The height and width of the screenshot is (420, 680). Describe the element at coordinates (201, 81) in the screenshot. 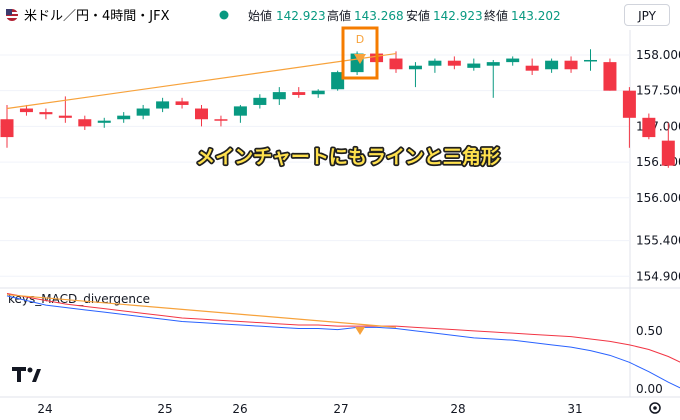

I see `divergence-trend-line` at that location.